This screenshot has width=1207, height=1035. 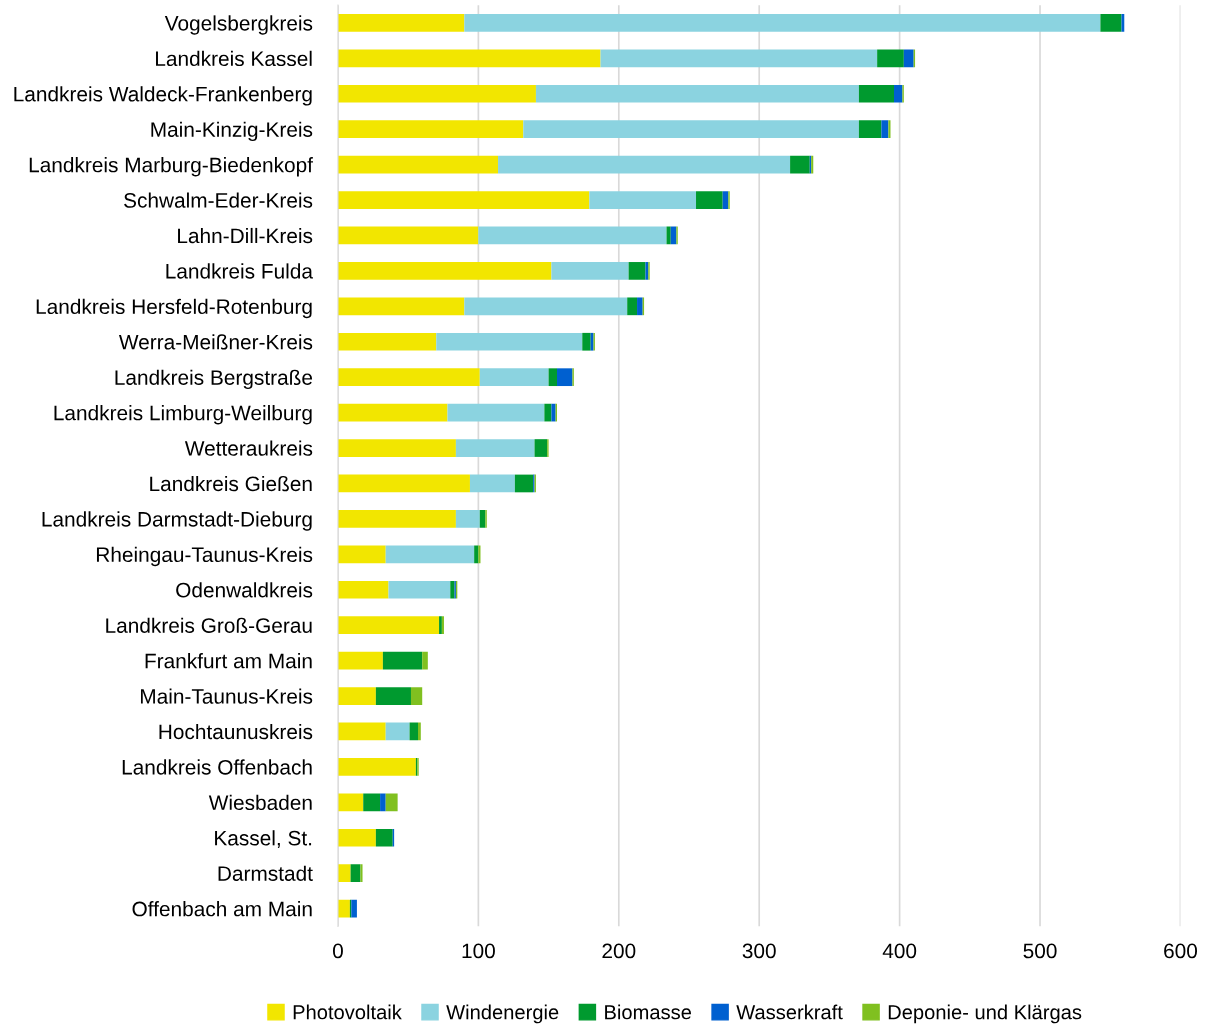 I want to click on x-tick-label: 400, so click(x=899, y=951).